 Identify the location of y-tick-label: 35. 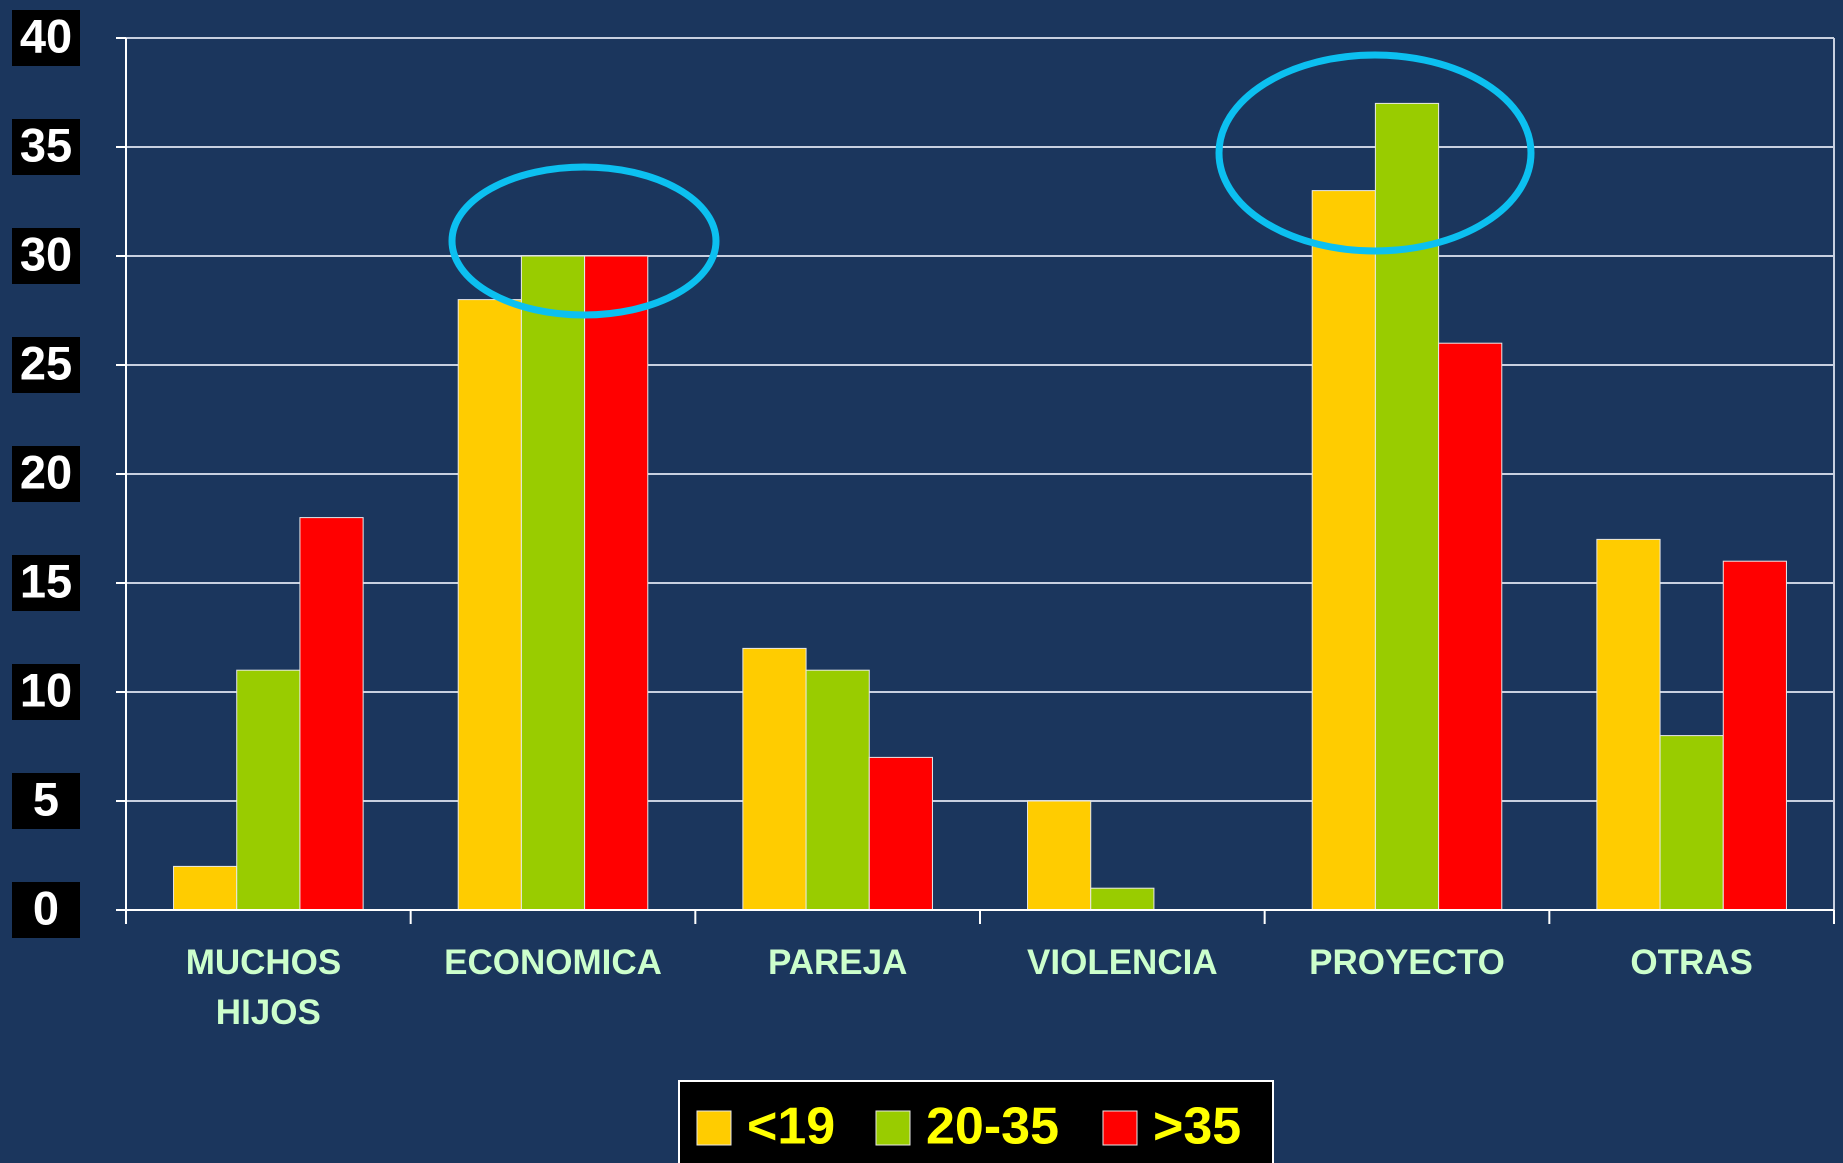
(46, 144).